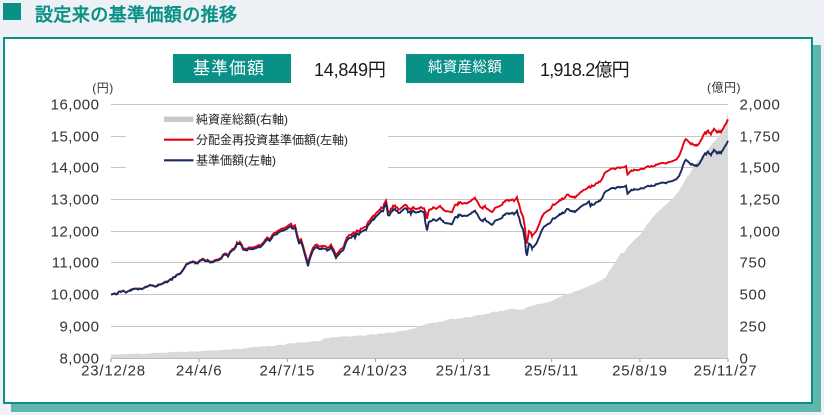 Image resolution: width=824 pixels, height=415 pixels. I want to click on svg-text: 23/12/28, so click(113, 371).